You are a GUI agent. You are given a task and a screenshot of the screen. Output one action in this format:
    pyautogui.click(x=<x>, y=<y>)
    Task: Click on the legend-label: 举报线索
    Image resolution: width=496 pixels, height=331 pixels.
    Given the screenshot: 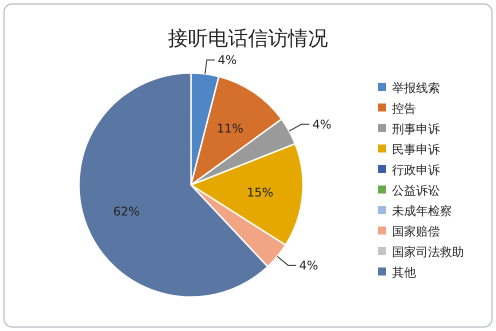 What is the action you would take?
    pyautogui.click(x=416, y=88)
    